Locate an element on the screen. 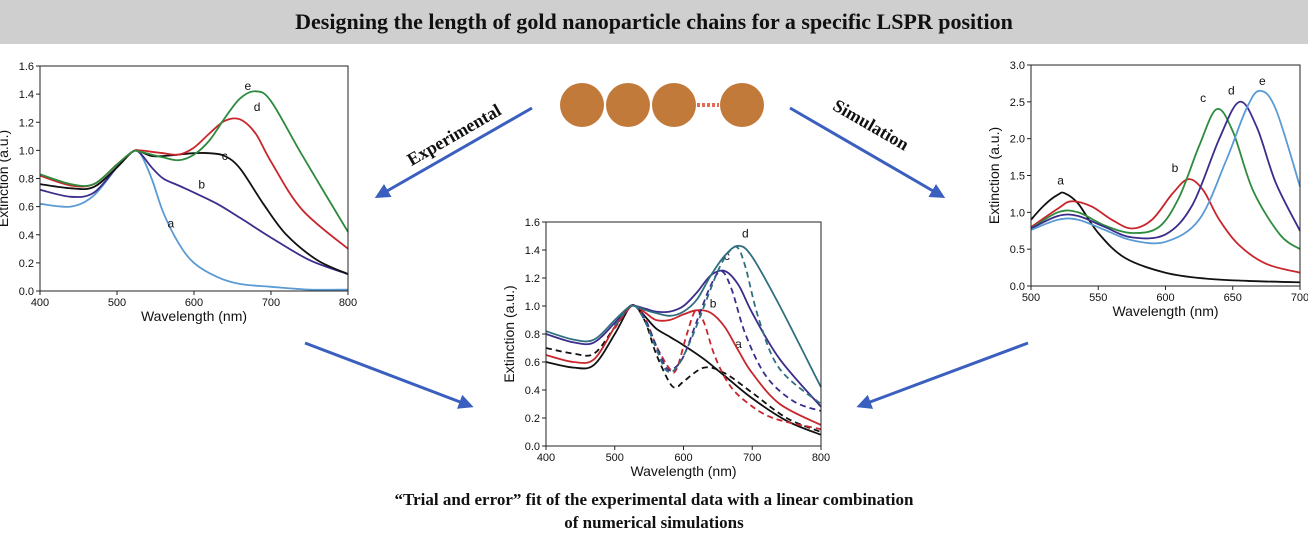  experimental-ytick-label: 1.0 is located at coordinates (26, 151).